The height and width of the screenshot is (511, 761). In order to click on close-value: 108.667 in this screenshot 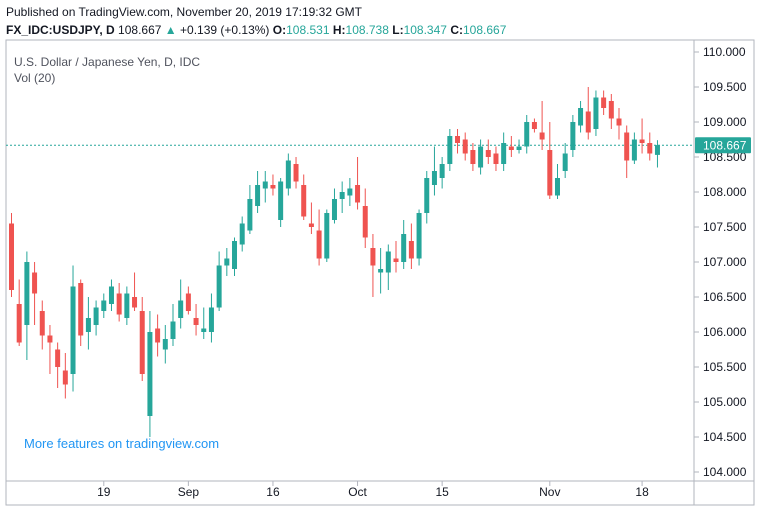, I will do `click(484, 30)`.